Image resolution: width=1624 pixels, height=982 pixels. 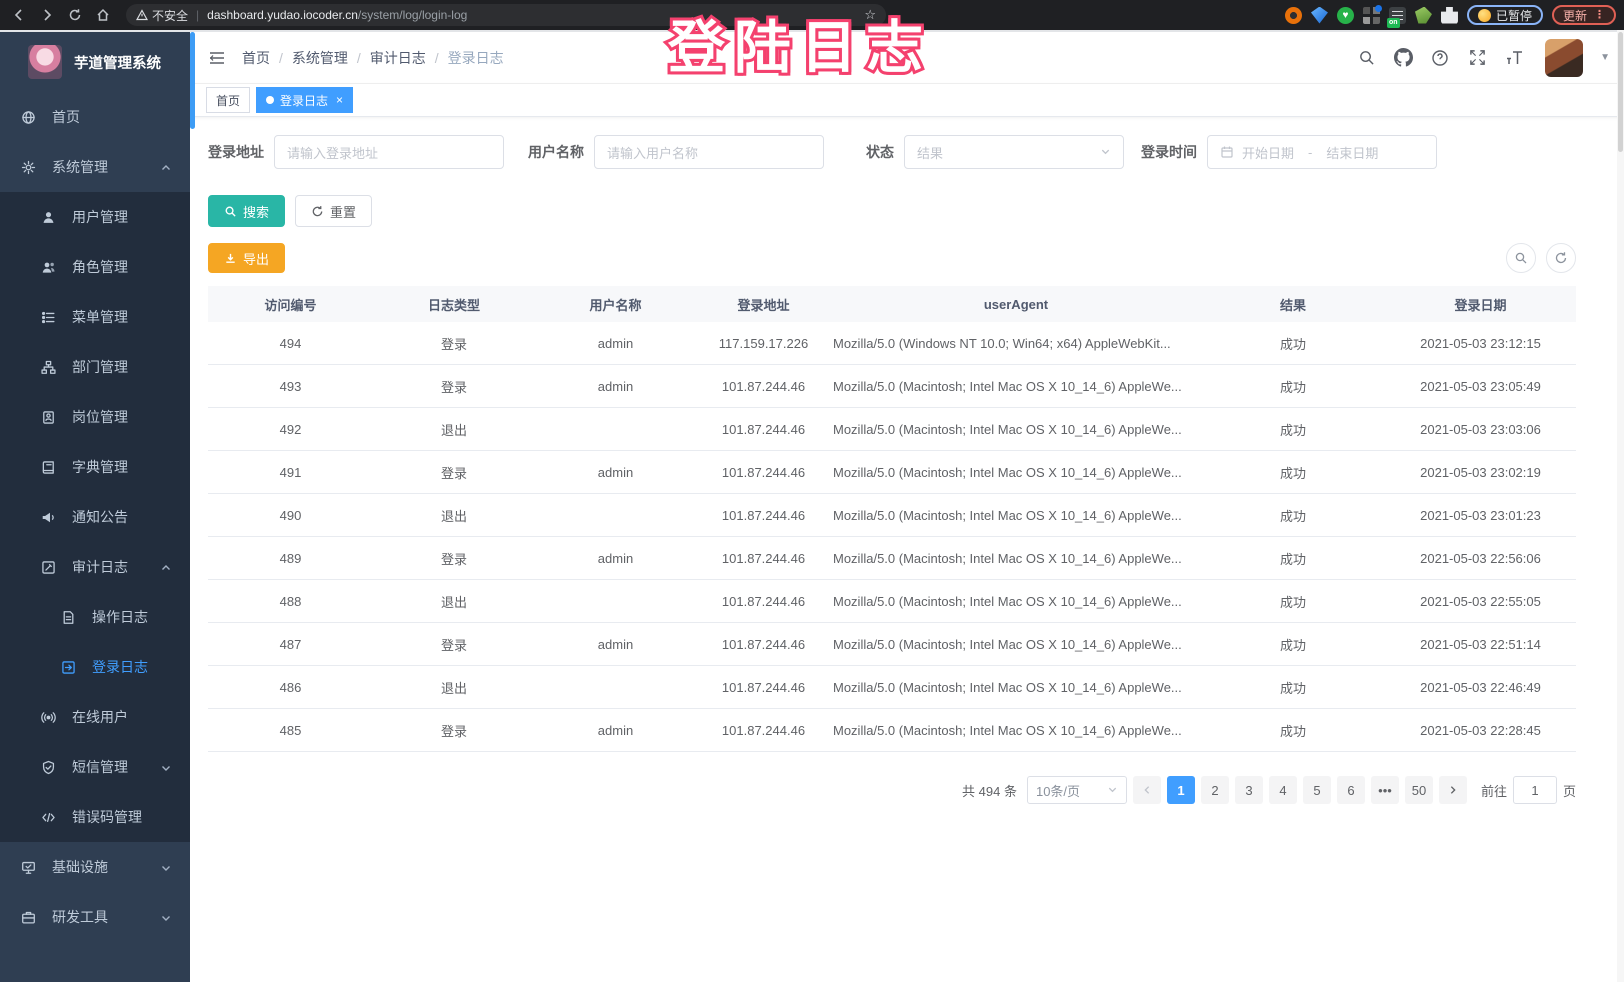 What do you see at coordinates (1292, 645) in the screenshot?
I see `table-cell: 成功` at bounding box center [1292, 645].